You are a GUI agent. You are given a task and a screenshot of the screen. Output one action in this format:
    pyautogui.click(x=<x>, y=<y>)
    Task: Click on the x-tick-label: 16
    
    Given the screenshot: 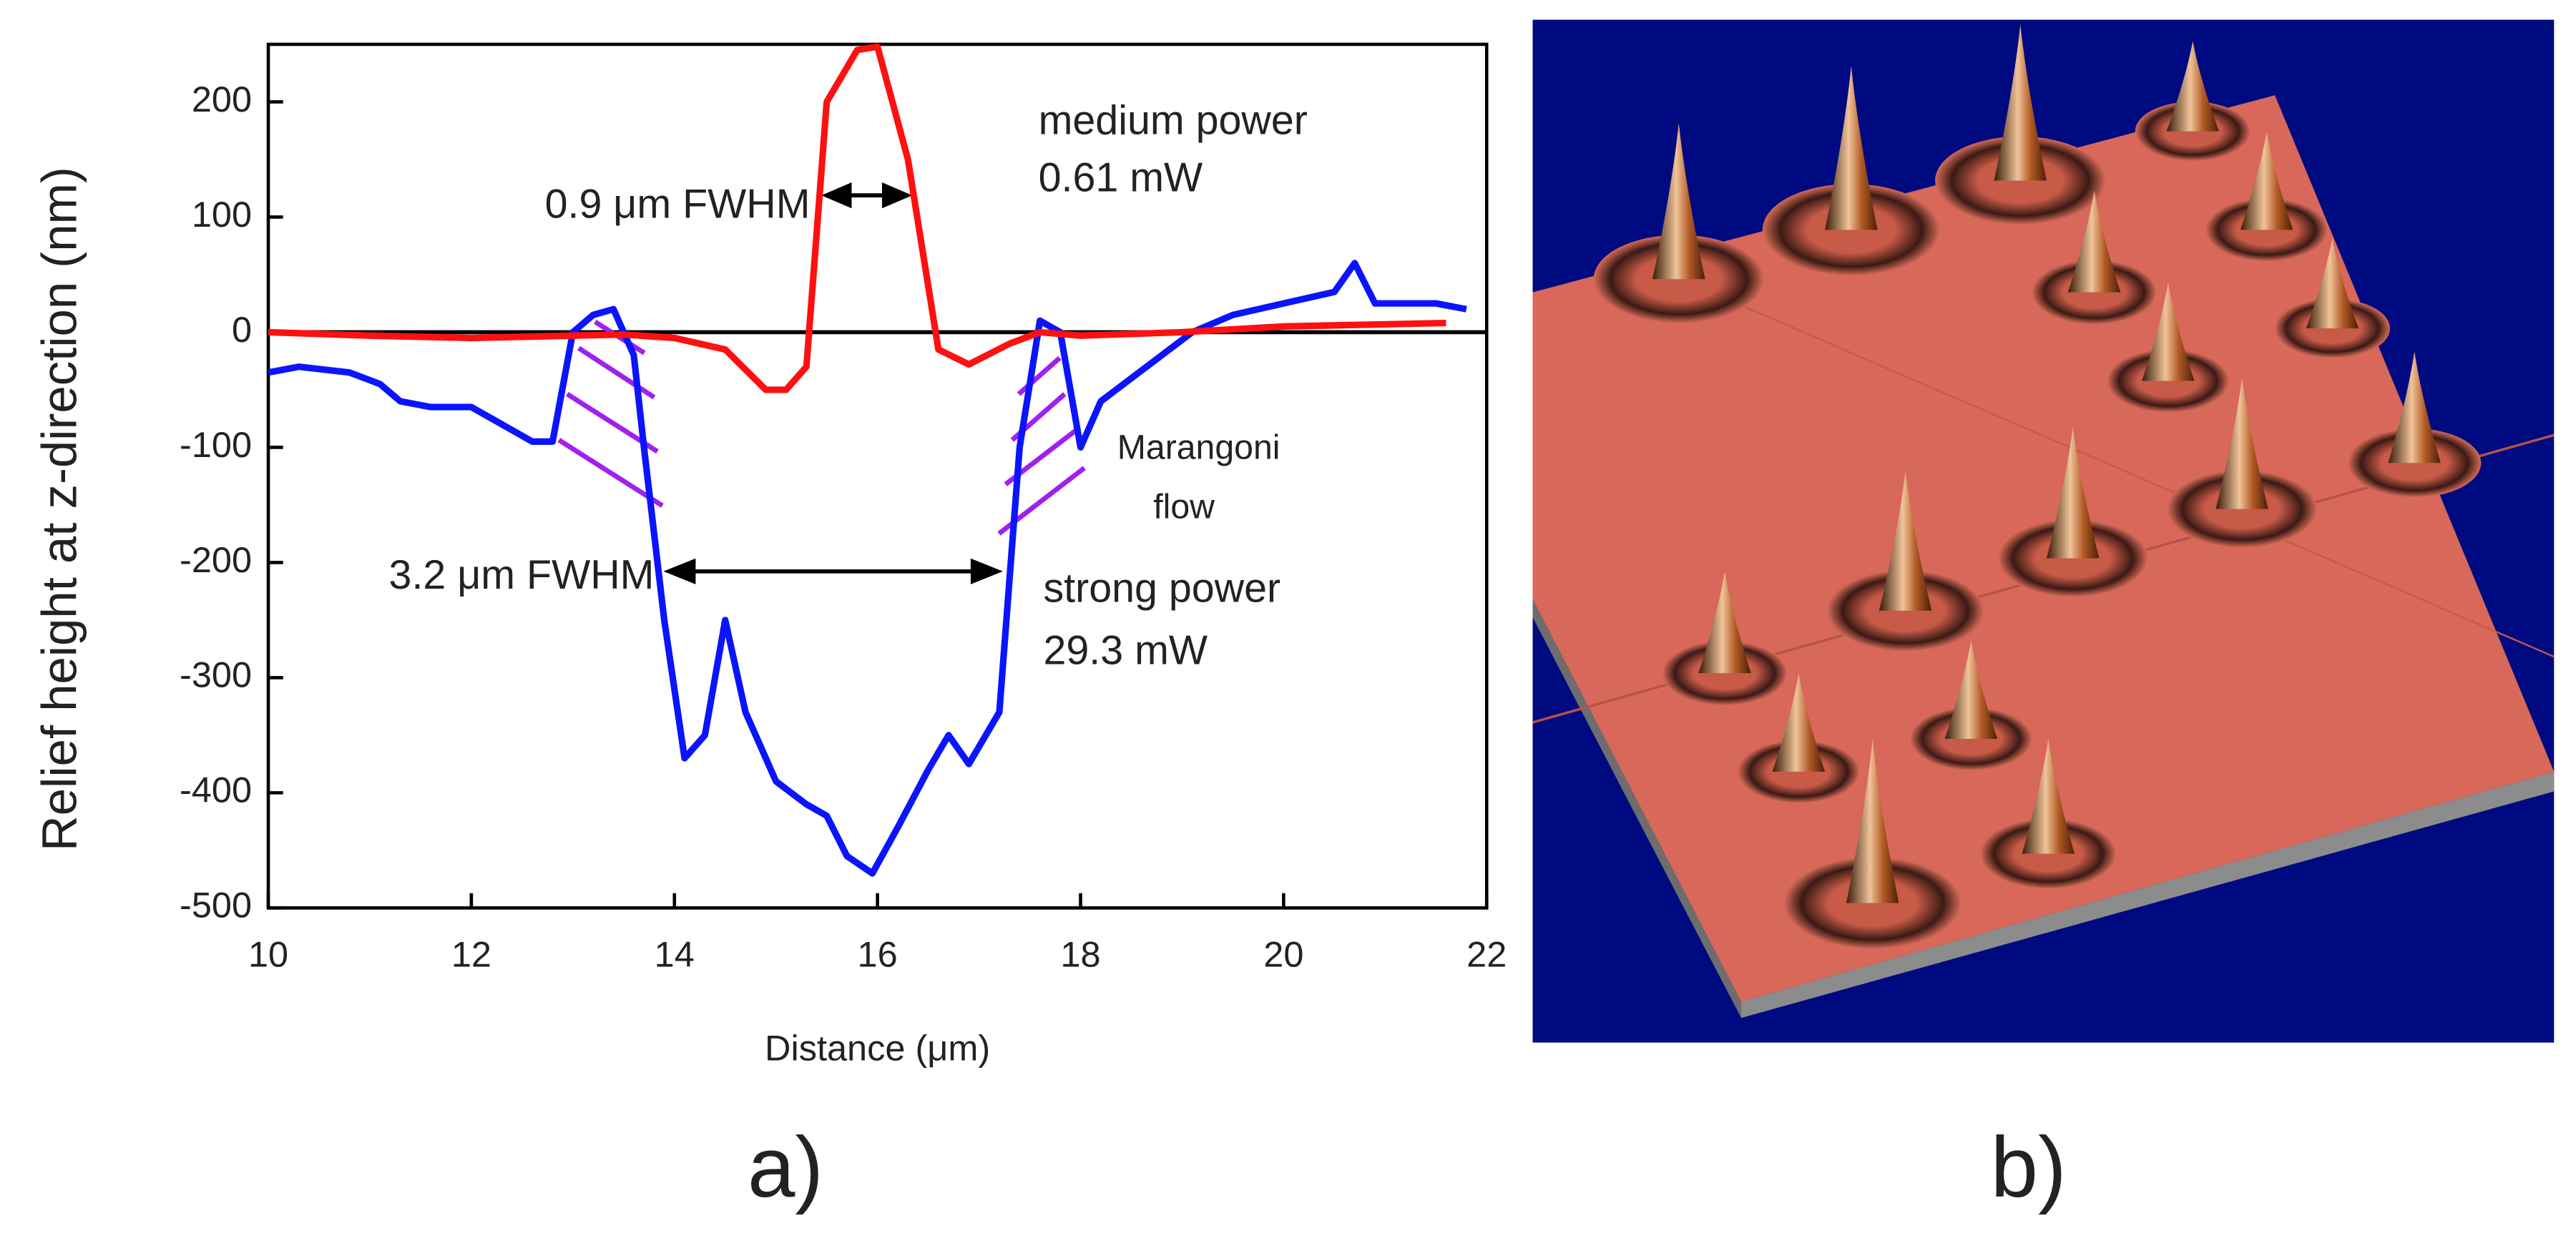 What is the action you would take?
    pyautogui.click(x=878, y=954)
    